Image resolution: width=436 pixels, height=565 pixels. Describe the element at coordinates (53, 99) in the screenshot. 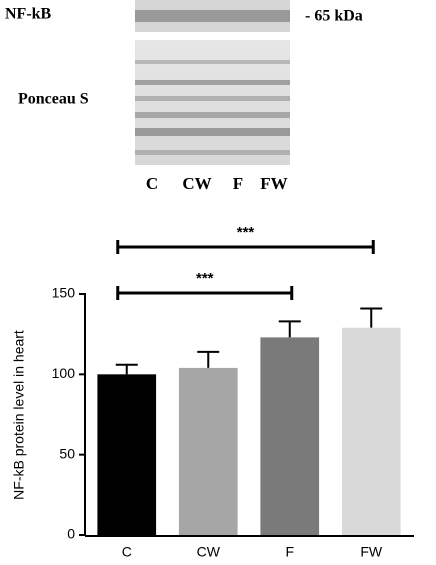

I see `stain-label: Ponceau S` at that location.